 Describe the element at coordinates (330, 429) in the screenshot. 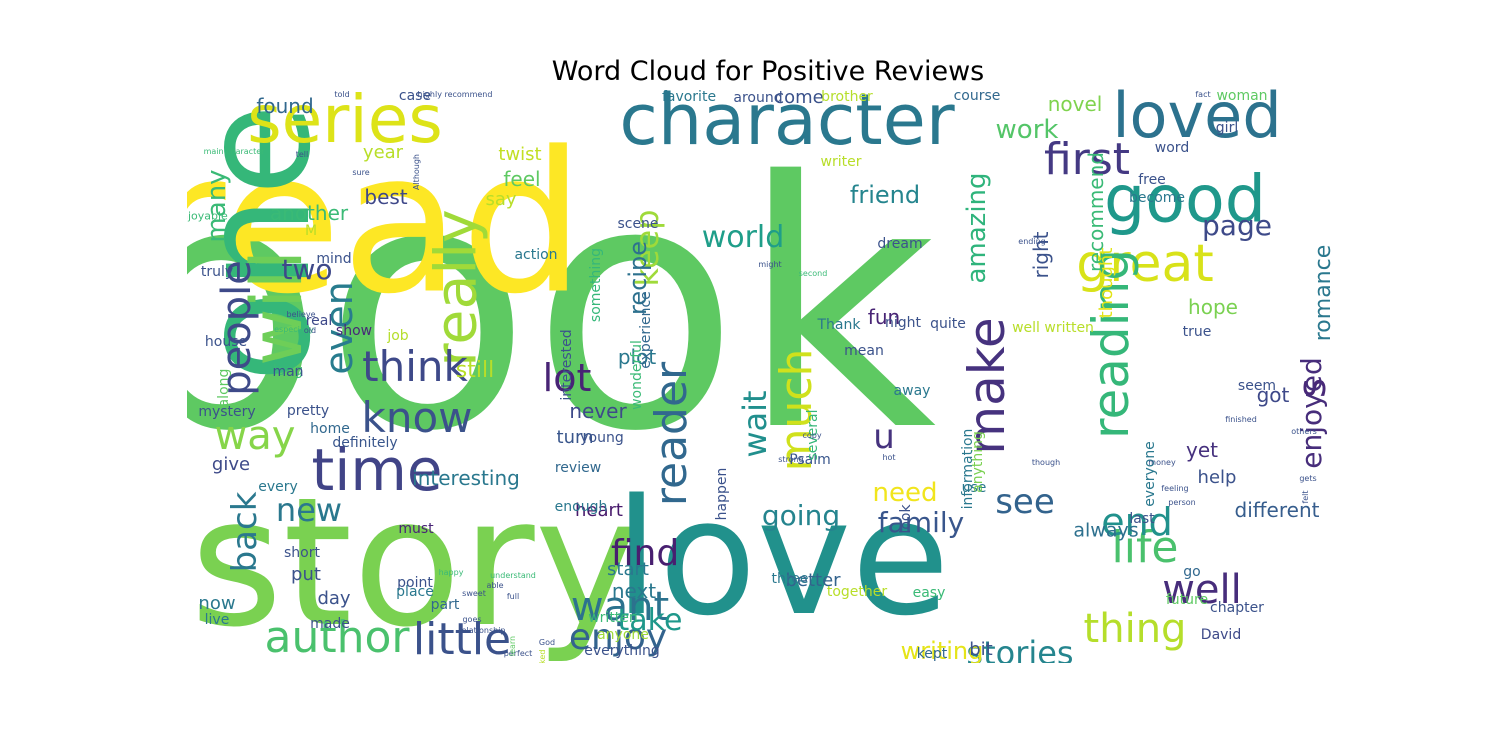

I see `word-home: home` at that location.